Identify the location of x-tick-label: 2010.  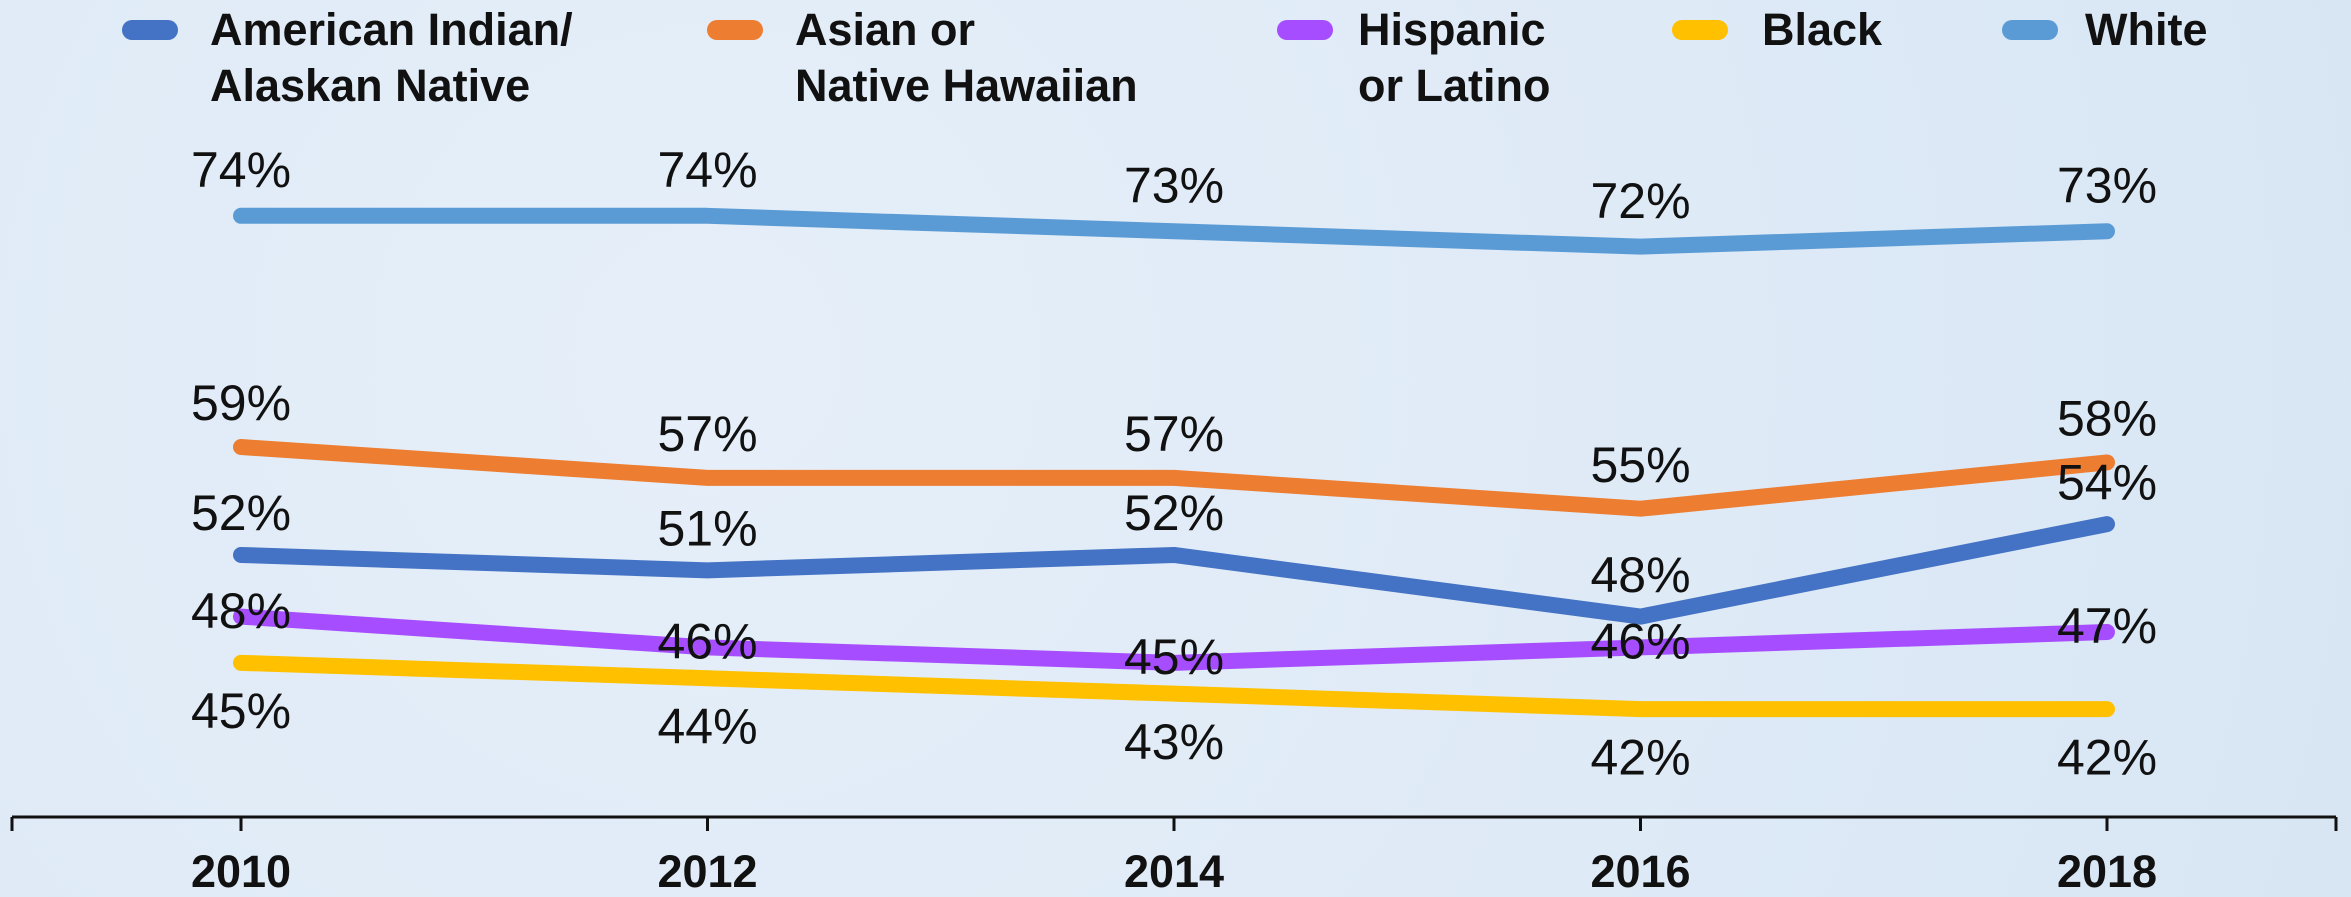
(241, 871).